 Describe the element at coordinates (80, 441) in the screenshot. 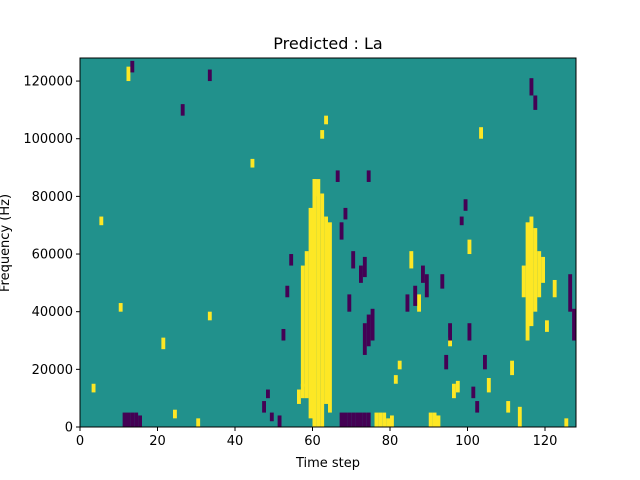

I see `x-tick-label: 0` at that location.